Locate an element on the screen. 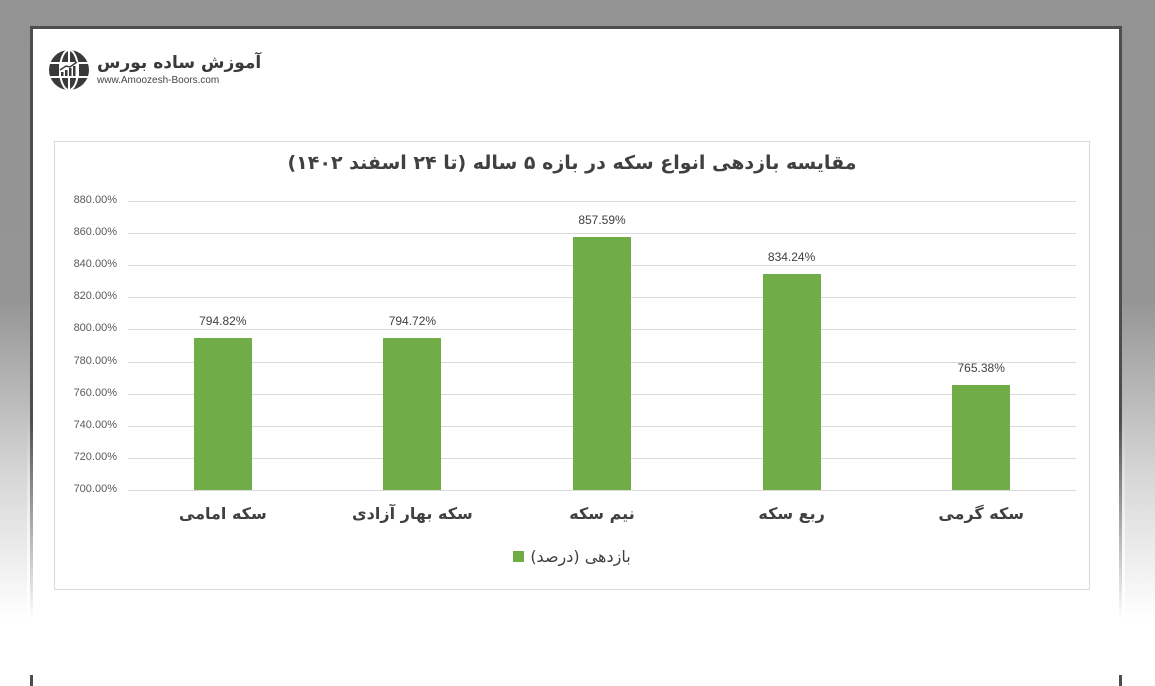 The height and width of the screenshot is (686, 1155). y-tick-label: 800.00% is located at coordinates (95, 328).